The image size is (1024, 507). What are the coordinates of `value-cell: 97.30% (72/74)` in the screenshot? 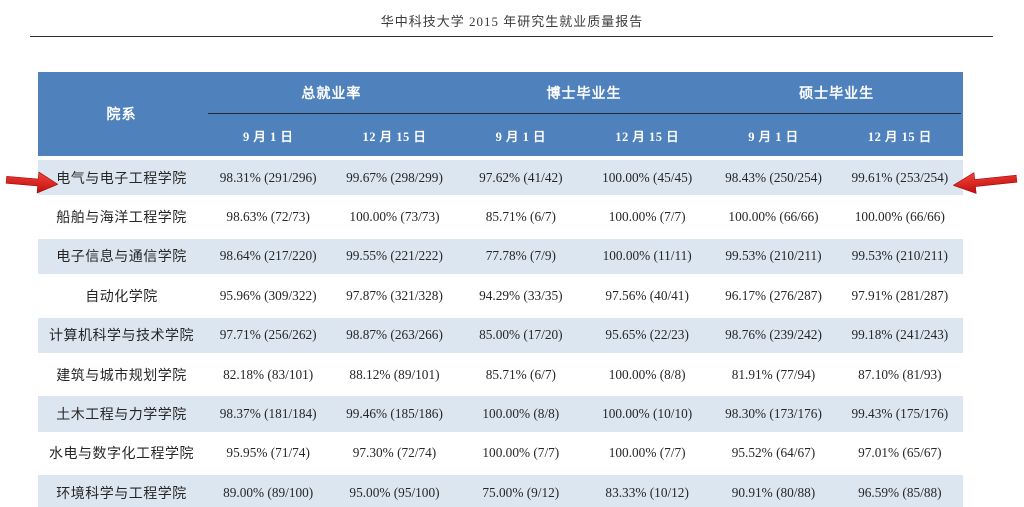 It's located at (394, 453).